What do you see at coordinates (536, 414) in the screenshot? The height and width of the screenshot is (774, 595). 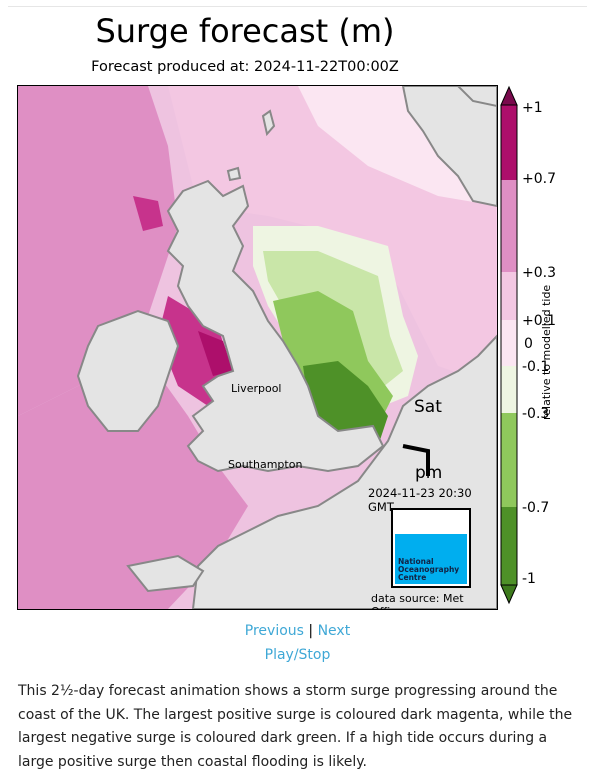 I see `colorbar-tick: -0.3` at bounding box center [536, 414].